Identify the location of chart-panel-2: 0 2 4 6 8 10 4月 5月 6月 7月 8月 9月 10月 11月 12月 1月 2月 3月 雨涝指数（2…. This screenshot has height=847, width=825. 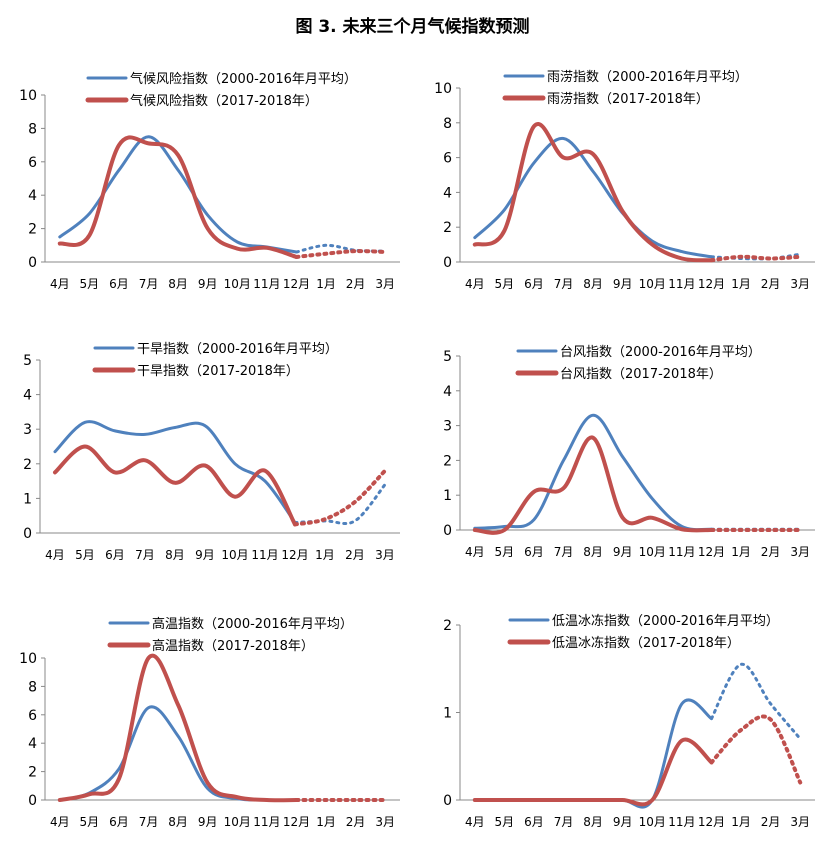
(624, 180).